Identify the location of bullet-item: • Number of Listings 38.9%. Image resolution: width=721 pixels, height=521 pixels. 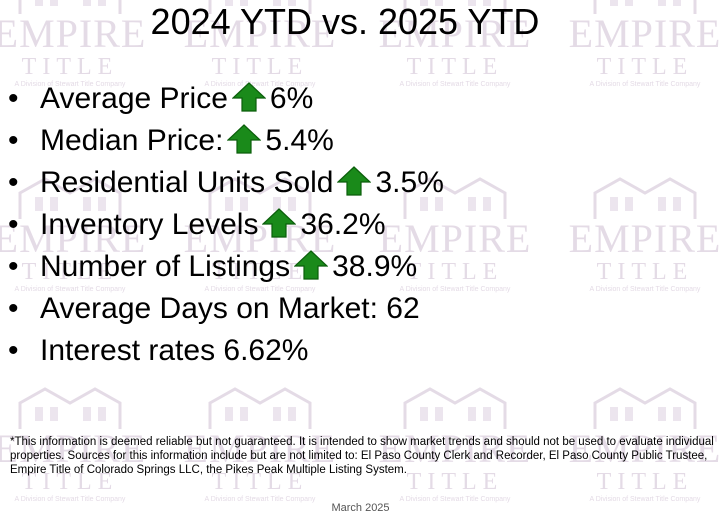
(226, 267).